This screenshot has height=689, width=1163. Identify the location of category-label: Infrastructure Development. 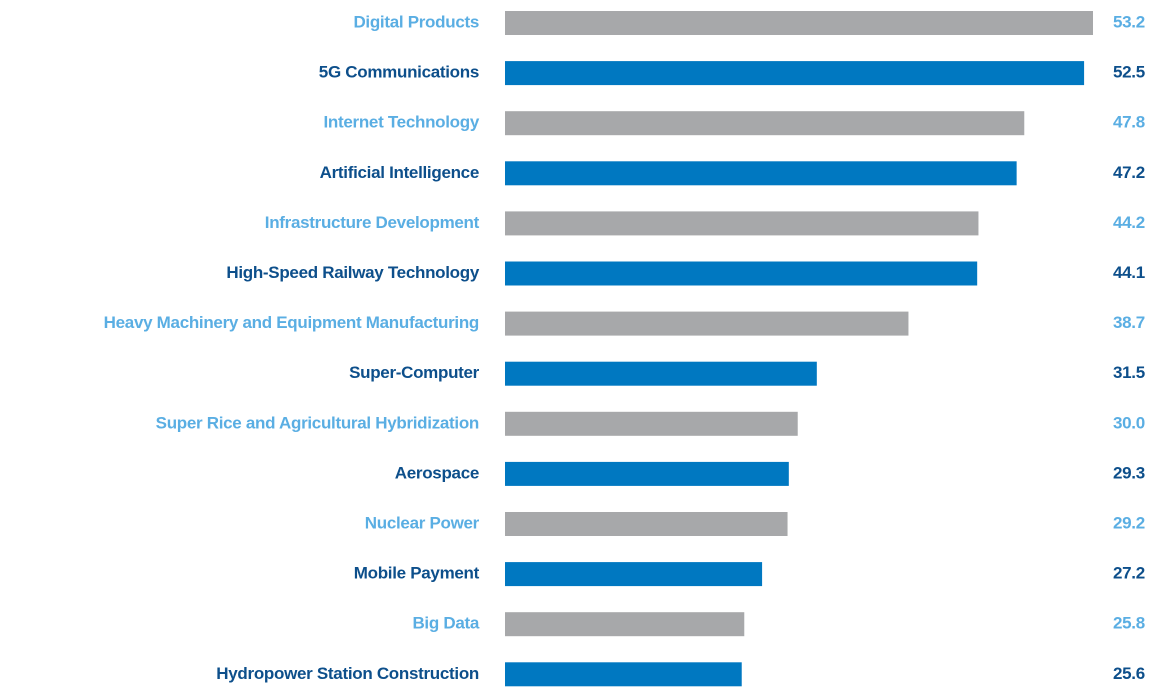
(372, 222).